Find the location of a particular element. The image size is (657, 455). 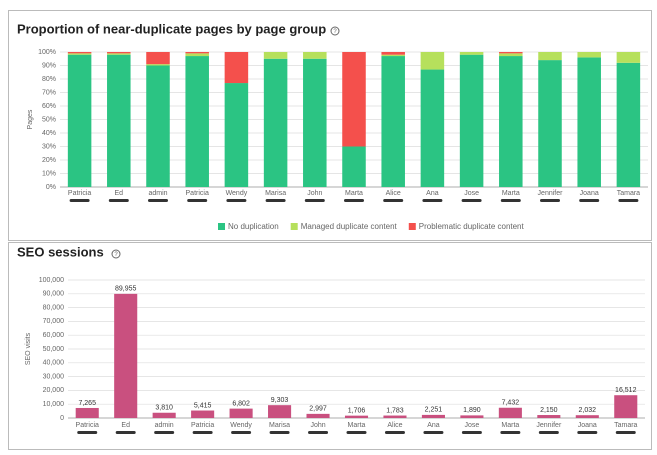

y-tick-label: 50,000 is located at coordinates (54, 349).